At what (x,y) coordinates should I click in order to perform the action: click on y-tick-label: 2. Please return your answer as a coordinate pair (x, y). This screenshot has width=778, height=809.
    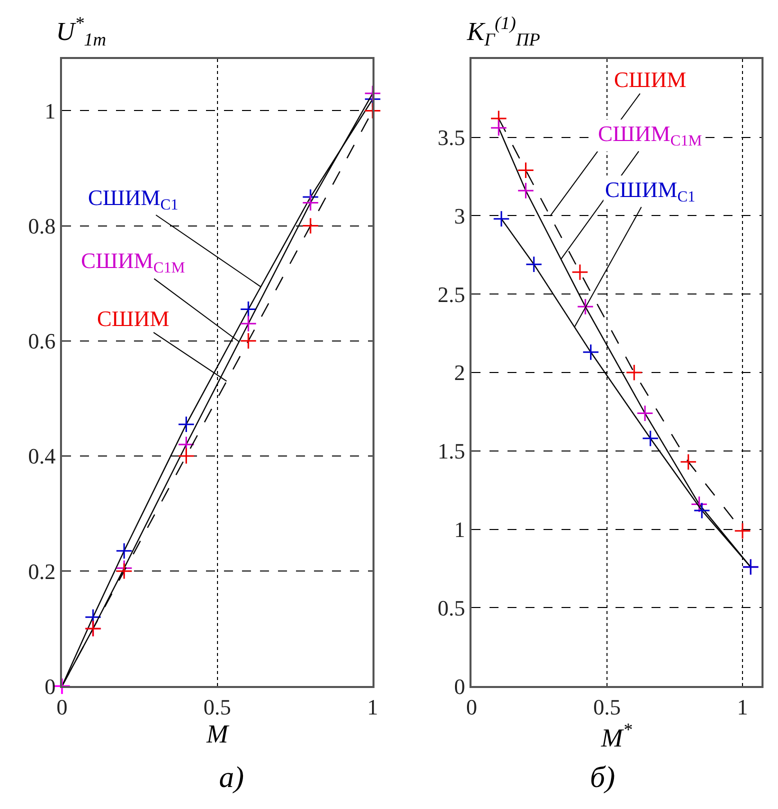
    Looking at the image, I should click on (460, 373).